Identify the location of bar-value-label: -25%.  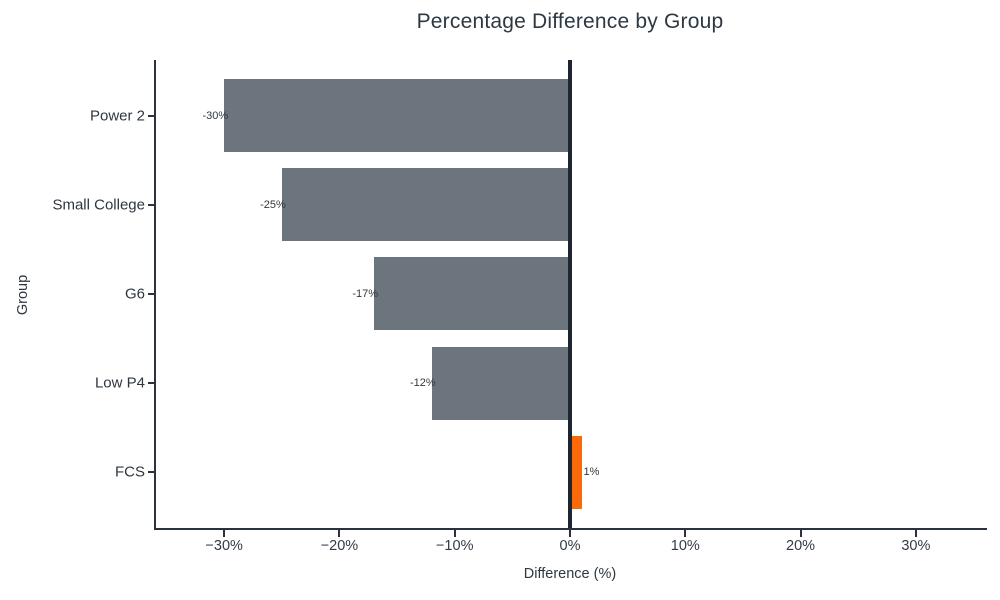
(273, 204).